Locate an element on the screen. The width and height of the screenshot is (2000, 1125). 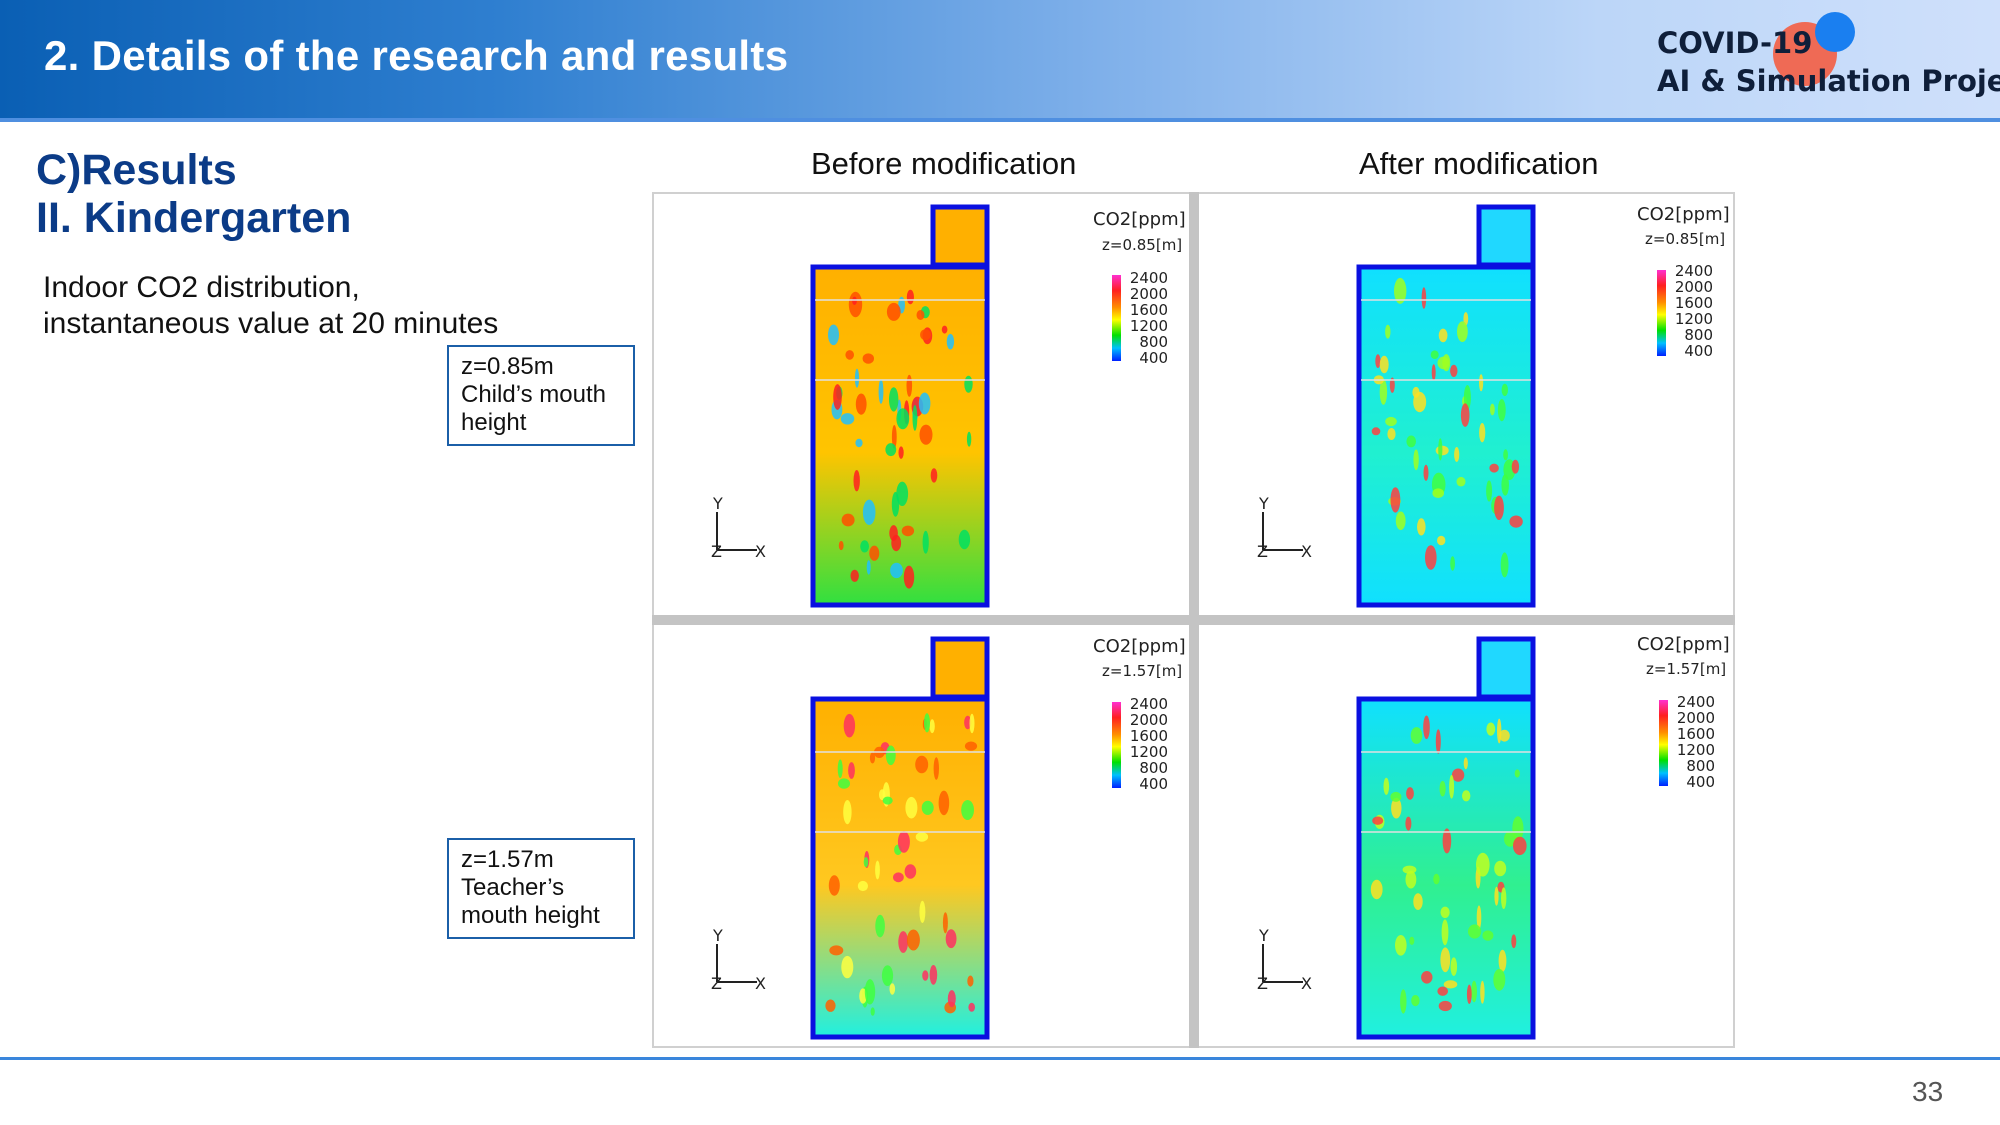
legend-tick: 1600 is located at coordinates (1695, 734).